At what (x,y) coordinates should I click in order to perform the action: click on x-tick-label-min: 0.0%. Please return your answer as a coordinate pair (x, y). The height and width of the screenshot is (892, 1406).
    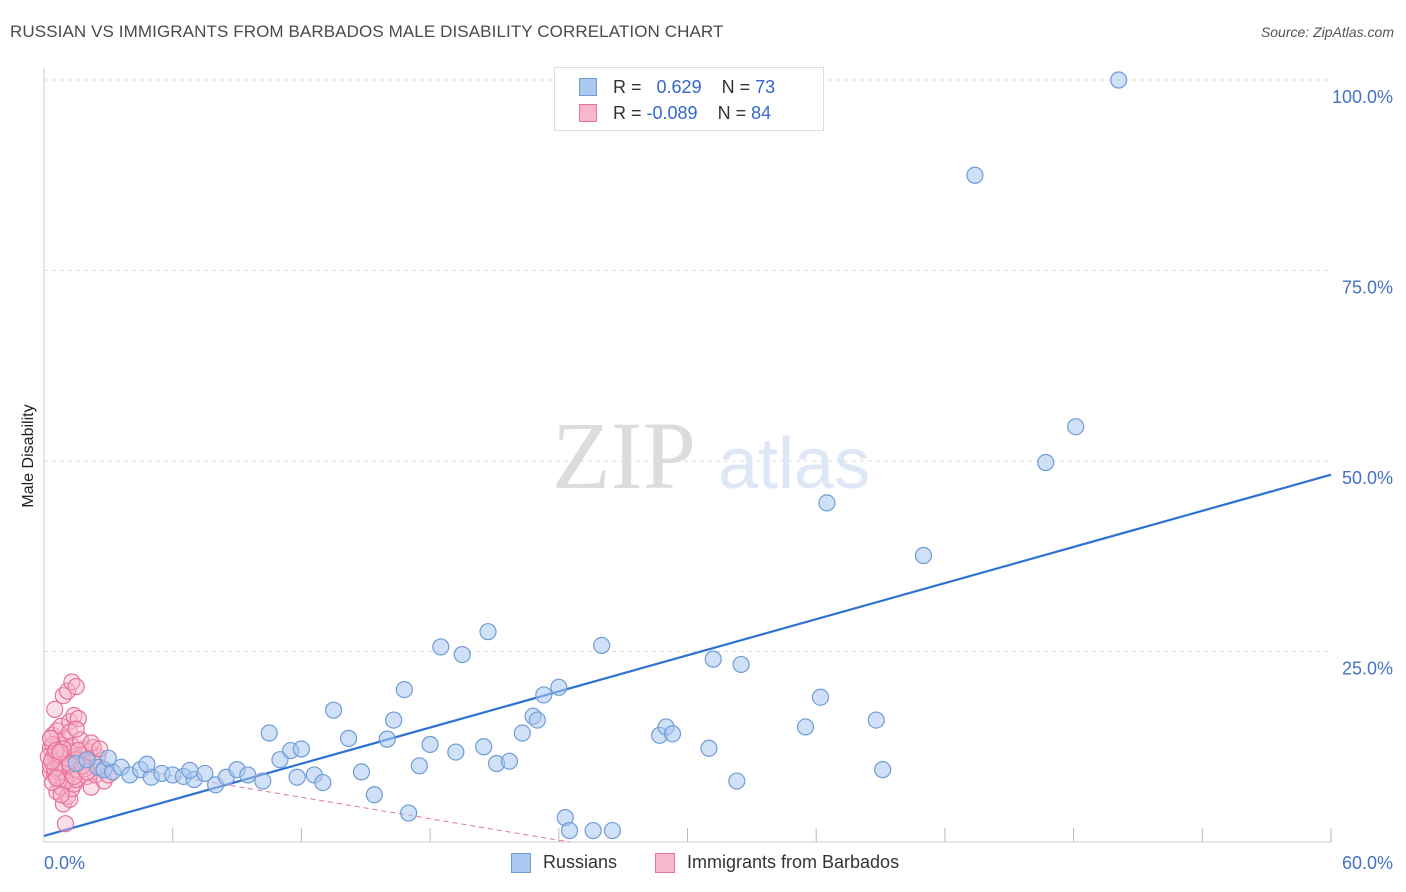
    Looking at the image, I should click on (64, 863).